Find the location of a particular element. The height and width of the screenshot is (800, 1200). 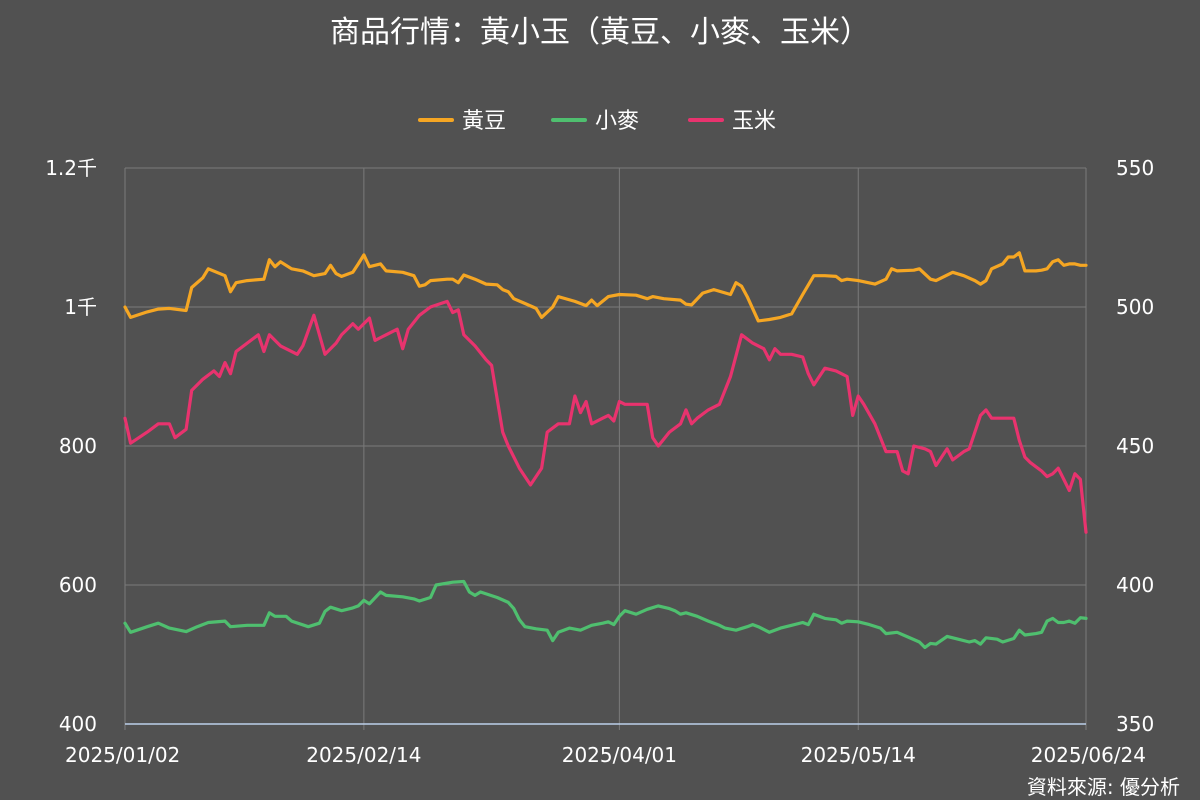

x-tick-label: 2025/01/02 is located at coordinates (122, 755).